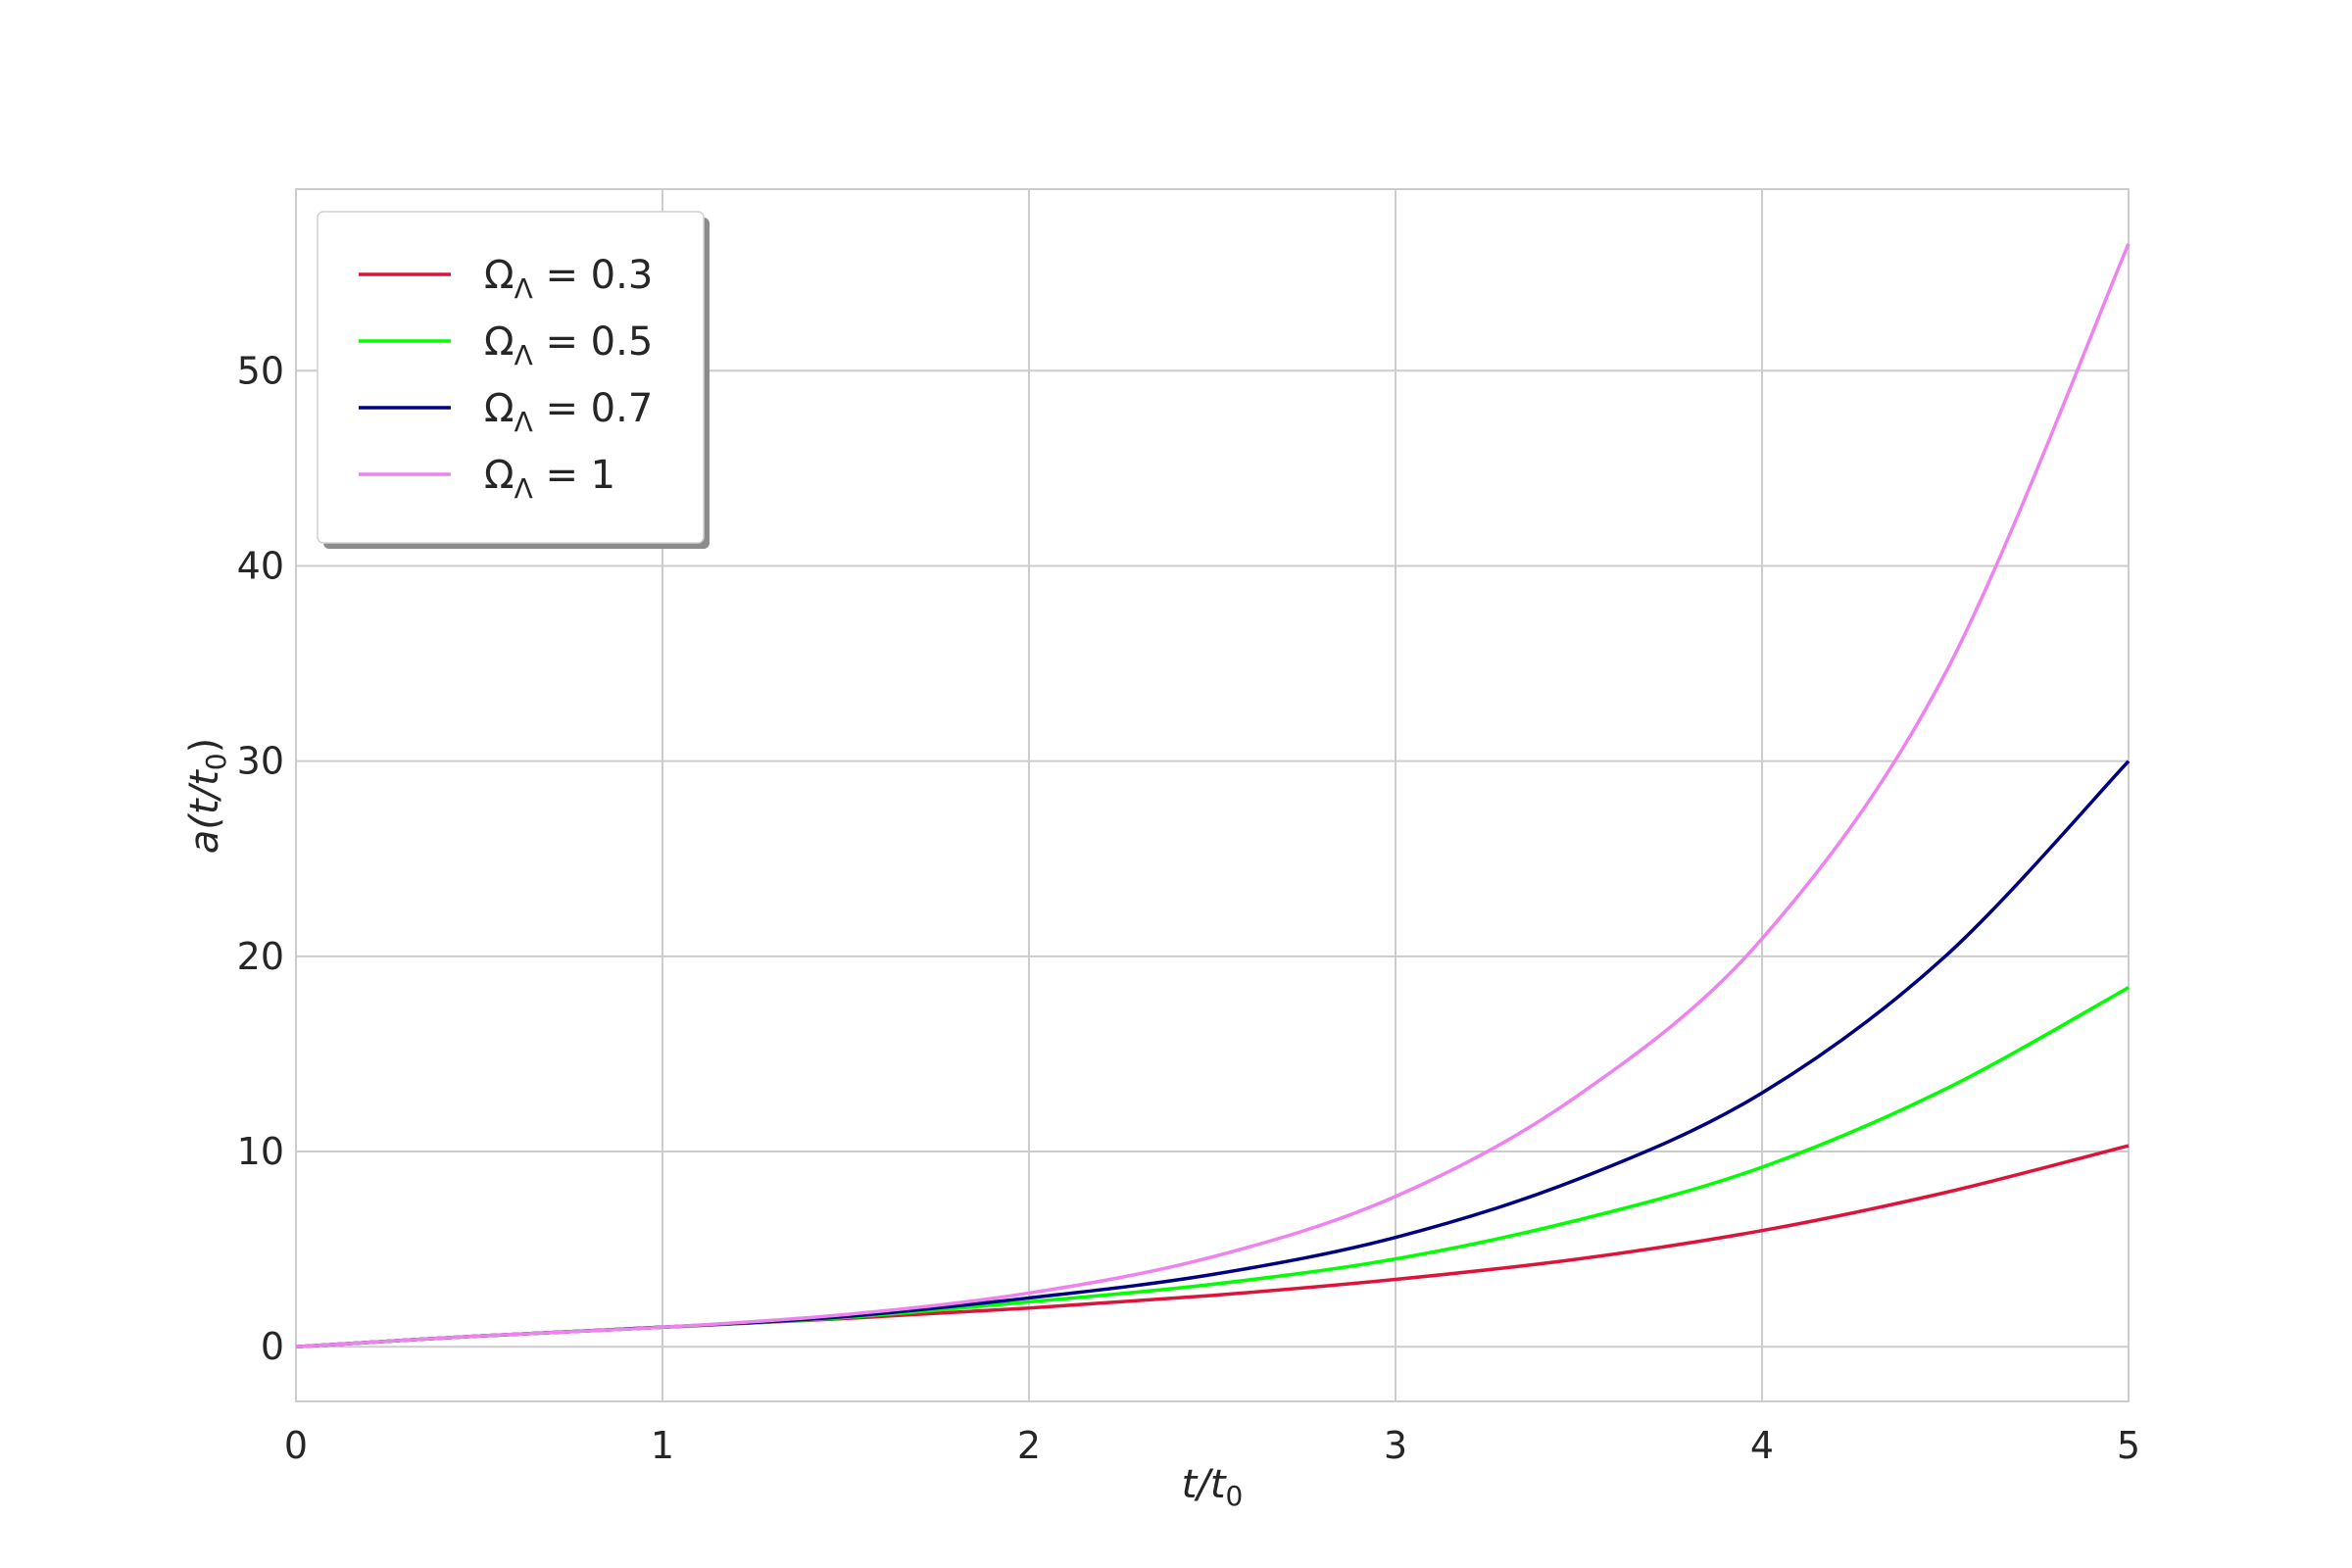 The width and height of the screenshot is (2352, 1568). I want to click on x-tick-label-3: 3, so click(1395, 1445).